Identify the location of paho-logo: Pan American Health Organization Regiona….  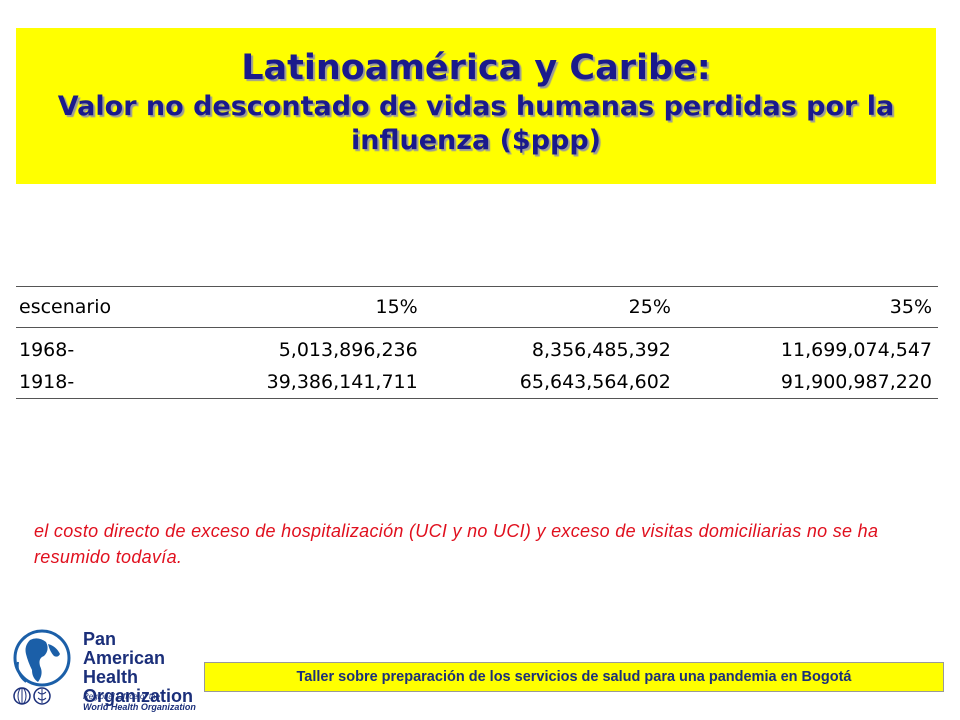
(103, 670).